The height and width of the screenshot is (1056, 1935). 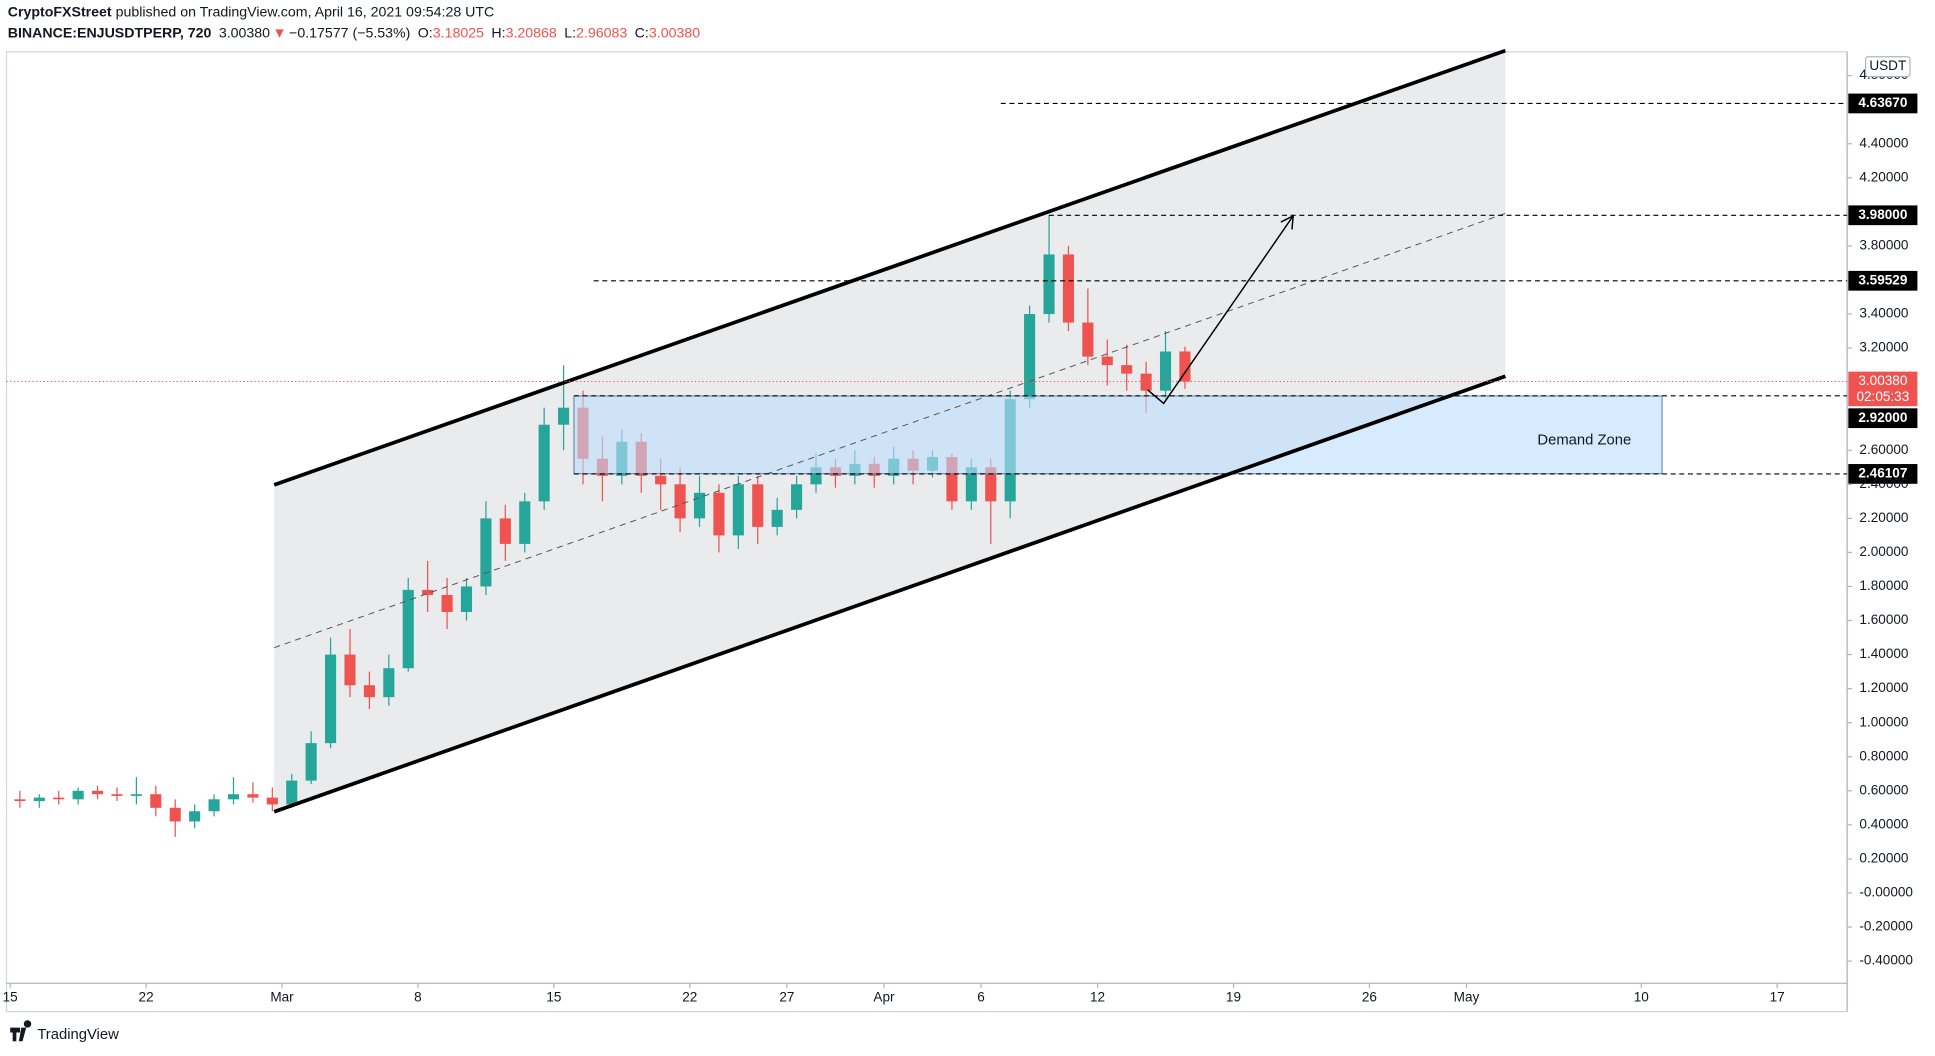 I want to click on y-tick-label: 1.60000, so click(x=1883, y=619).